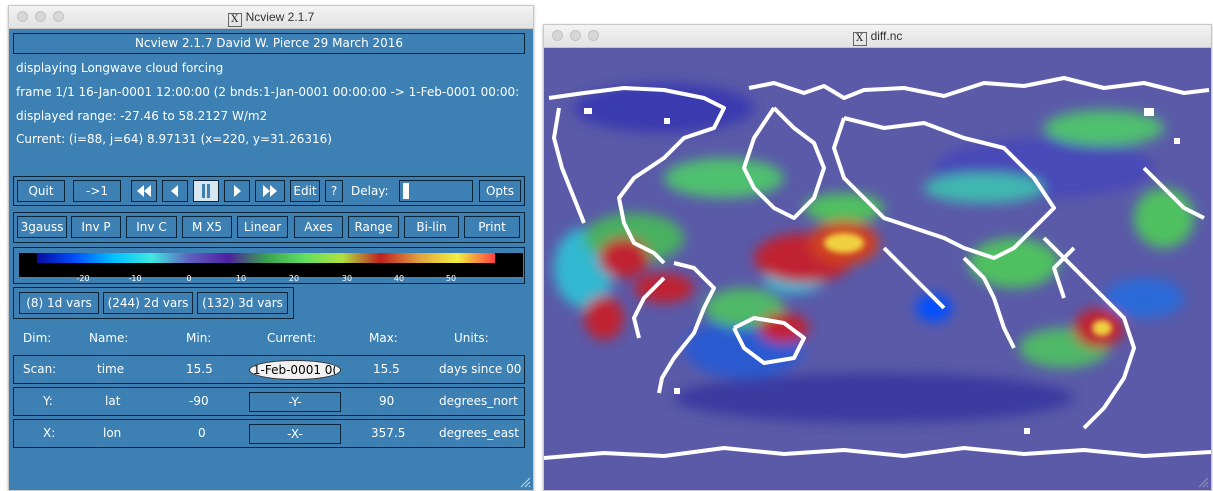  What do you see at coordinates (40, 369) in the screenshot?
I see `dim-label: Scan:` at bounding box center [40, 369].